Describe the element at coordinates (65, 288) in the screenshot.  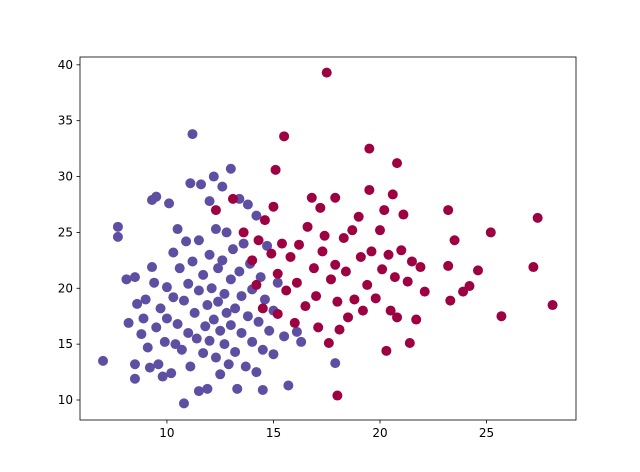
I see `y-tick-label: 20` at that location.